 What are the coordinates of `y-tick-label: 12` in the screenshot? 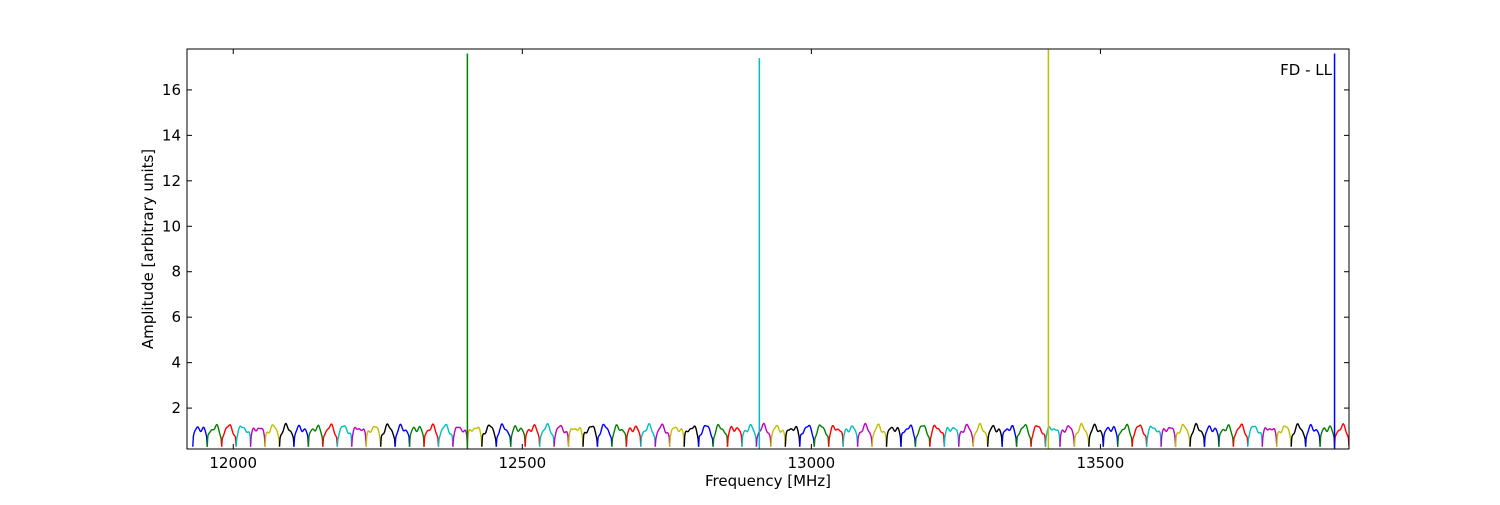 It's located at (171, 181).